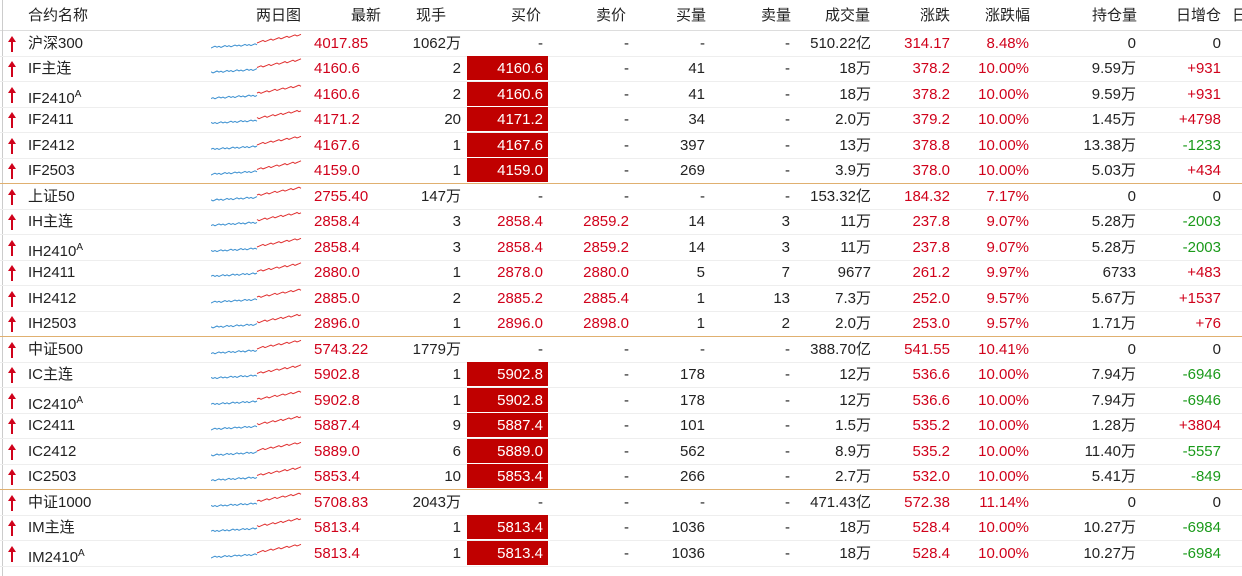 This screenshot has width=1242, height=576. Describe the element at coordinates (855, 400) in the screenshot. I see `cell: 12万` at that location.